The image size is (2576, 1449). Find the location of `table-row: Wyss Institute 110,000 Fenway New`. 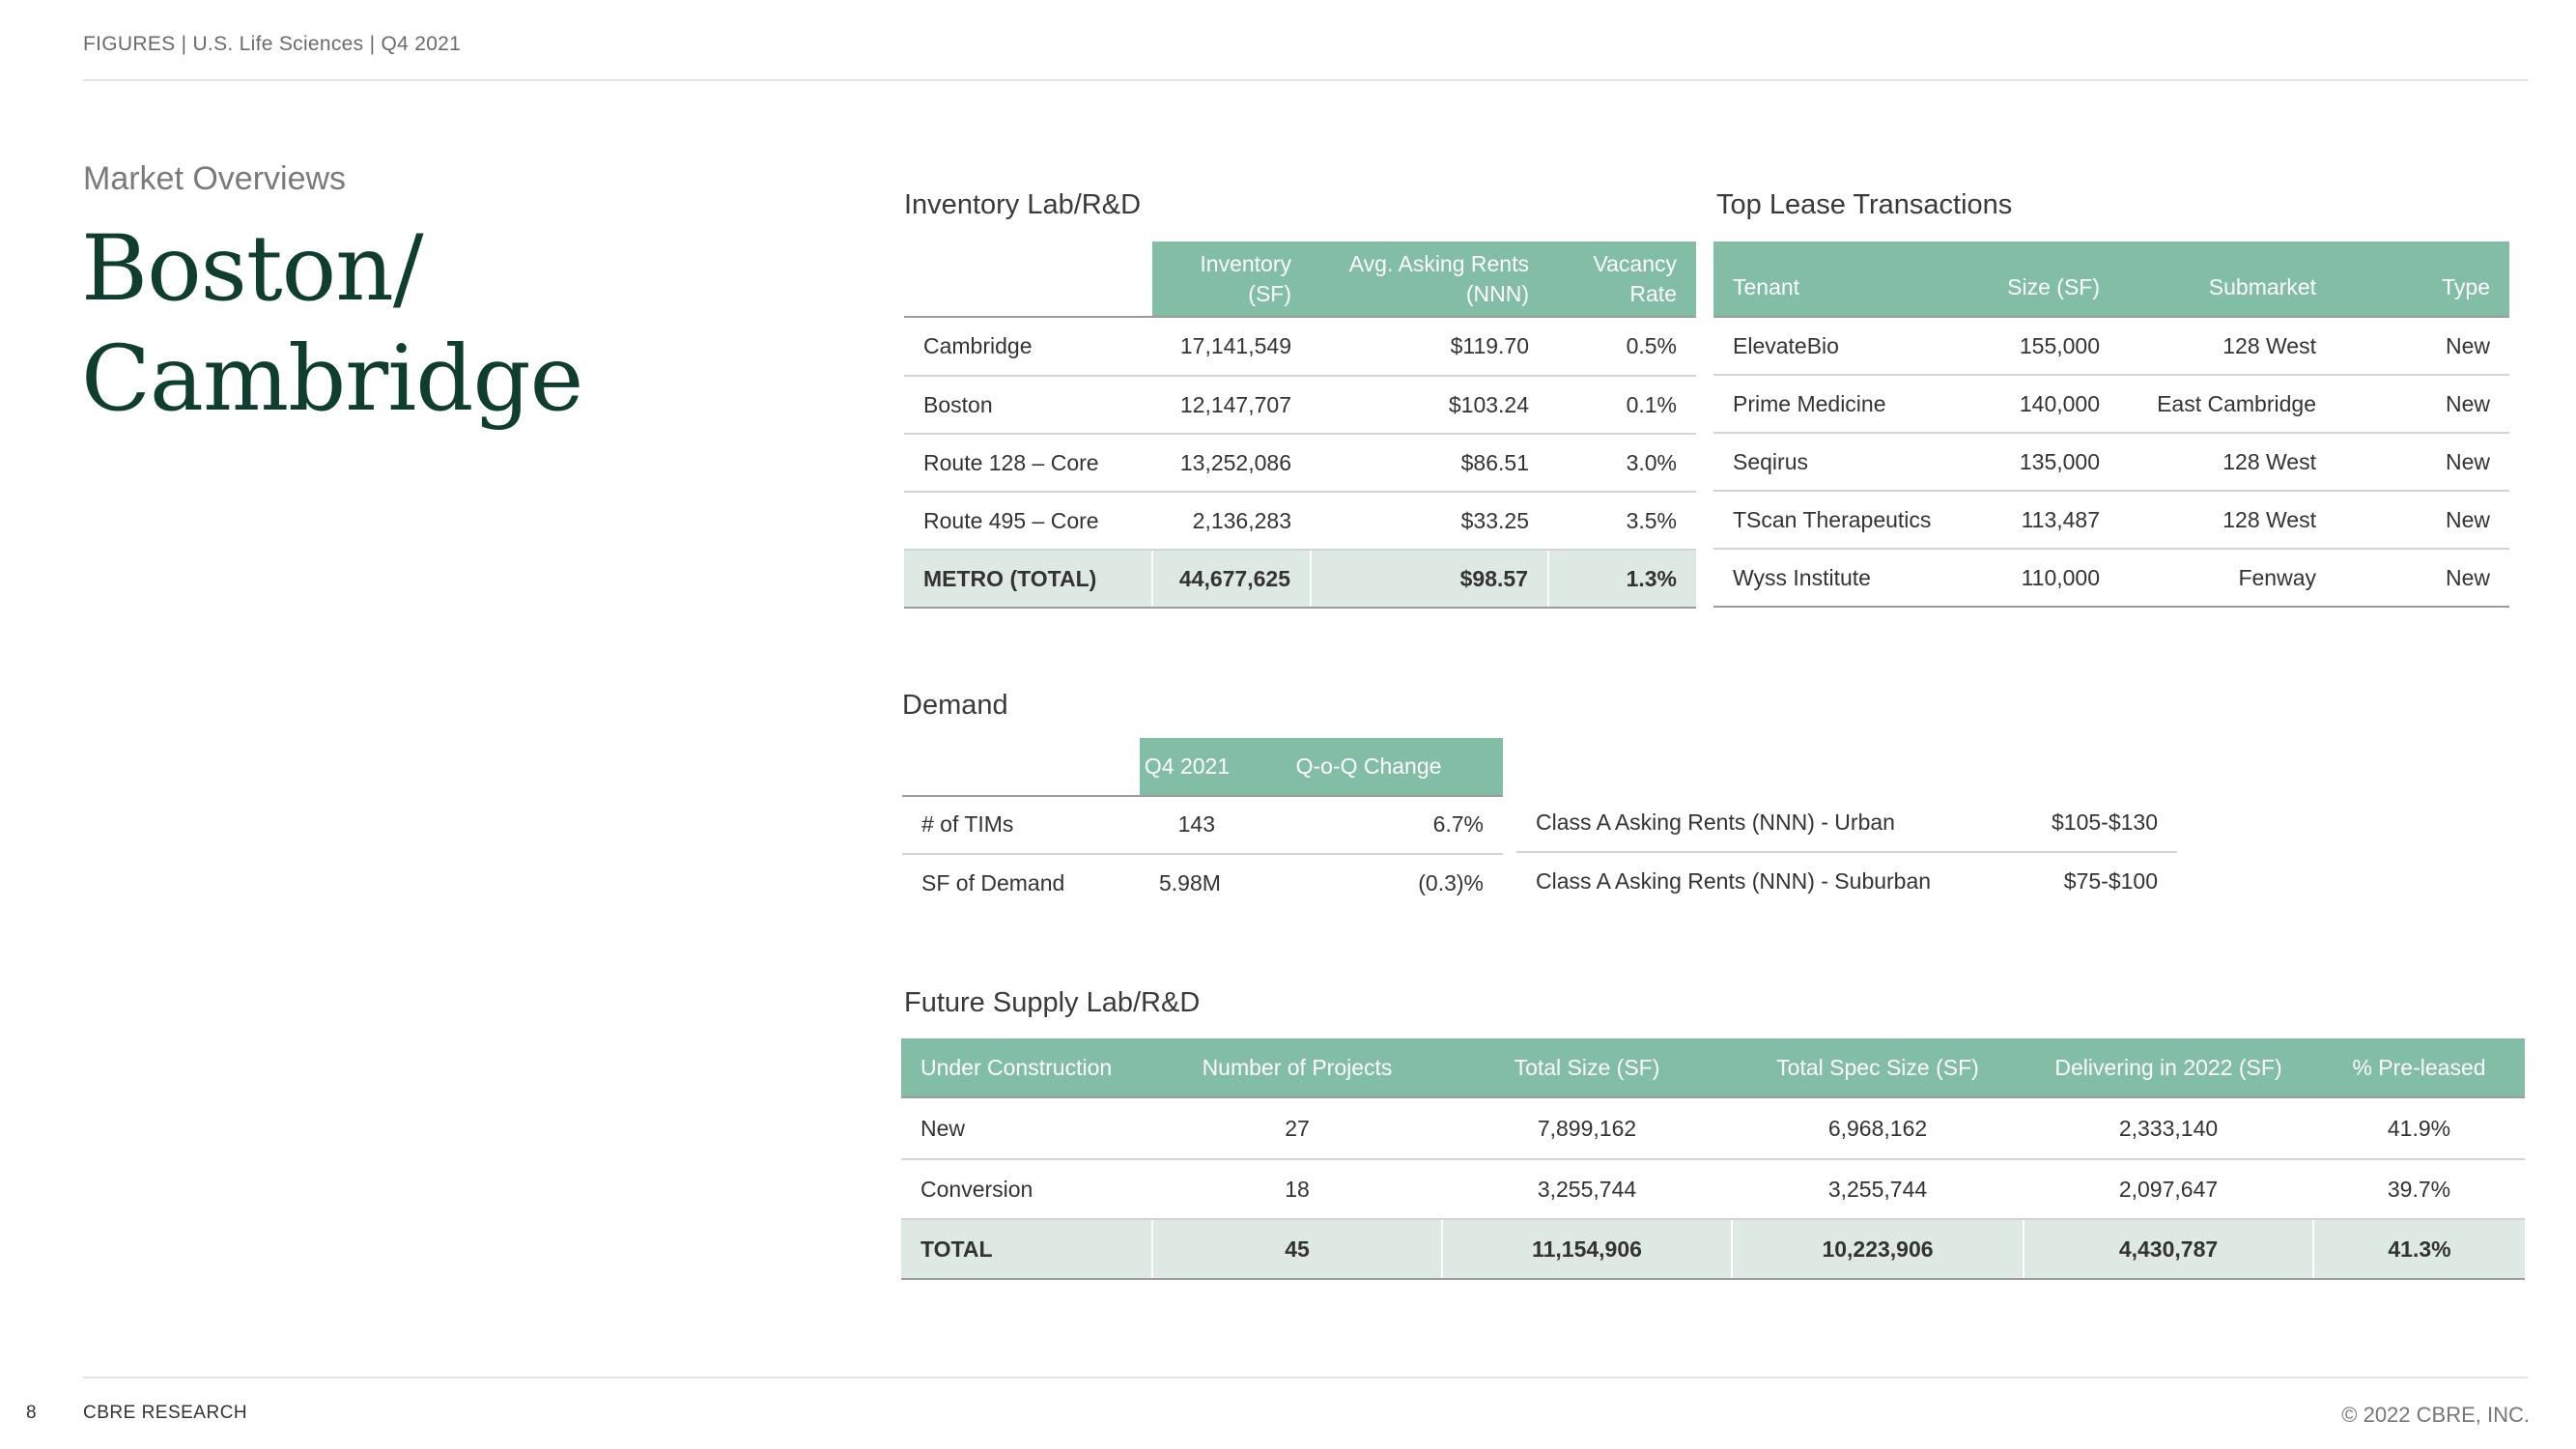

table-row: Wyss Institute 110,000 Fenway New is located at coordinates (2111, 578).